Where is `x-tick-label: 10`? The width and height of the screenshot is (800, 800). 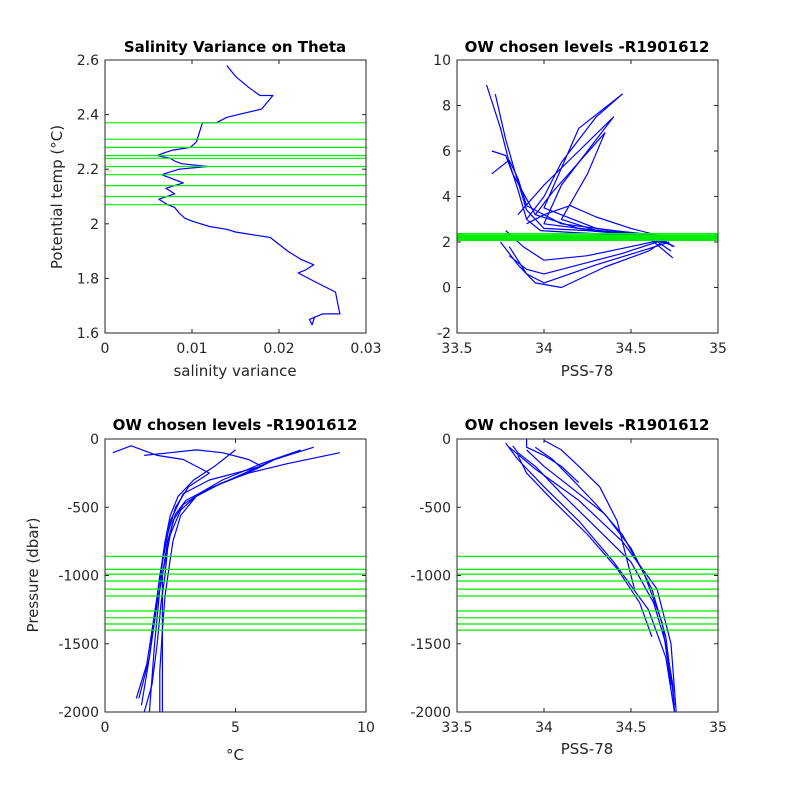 x-tick-label: 10 is located at coordinates (366, 728).